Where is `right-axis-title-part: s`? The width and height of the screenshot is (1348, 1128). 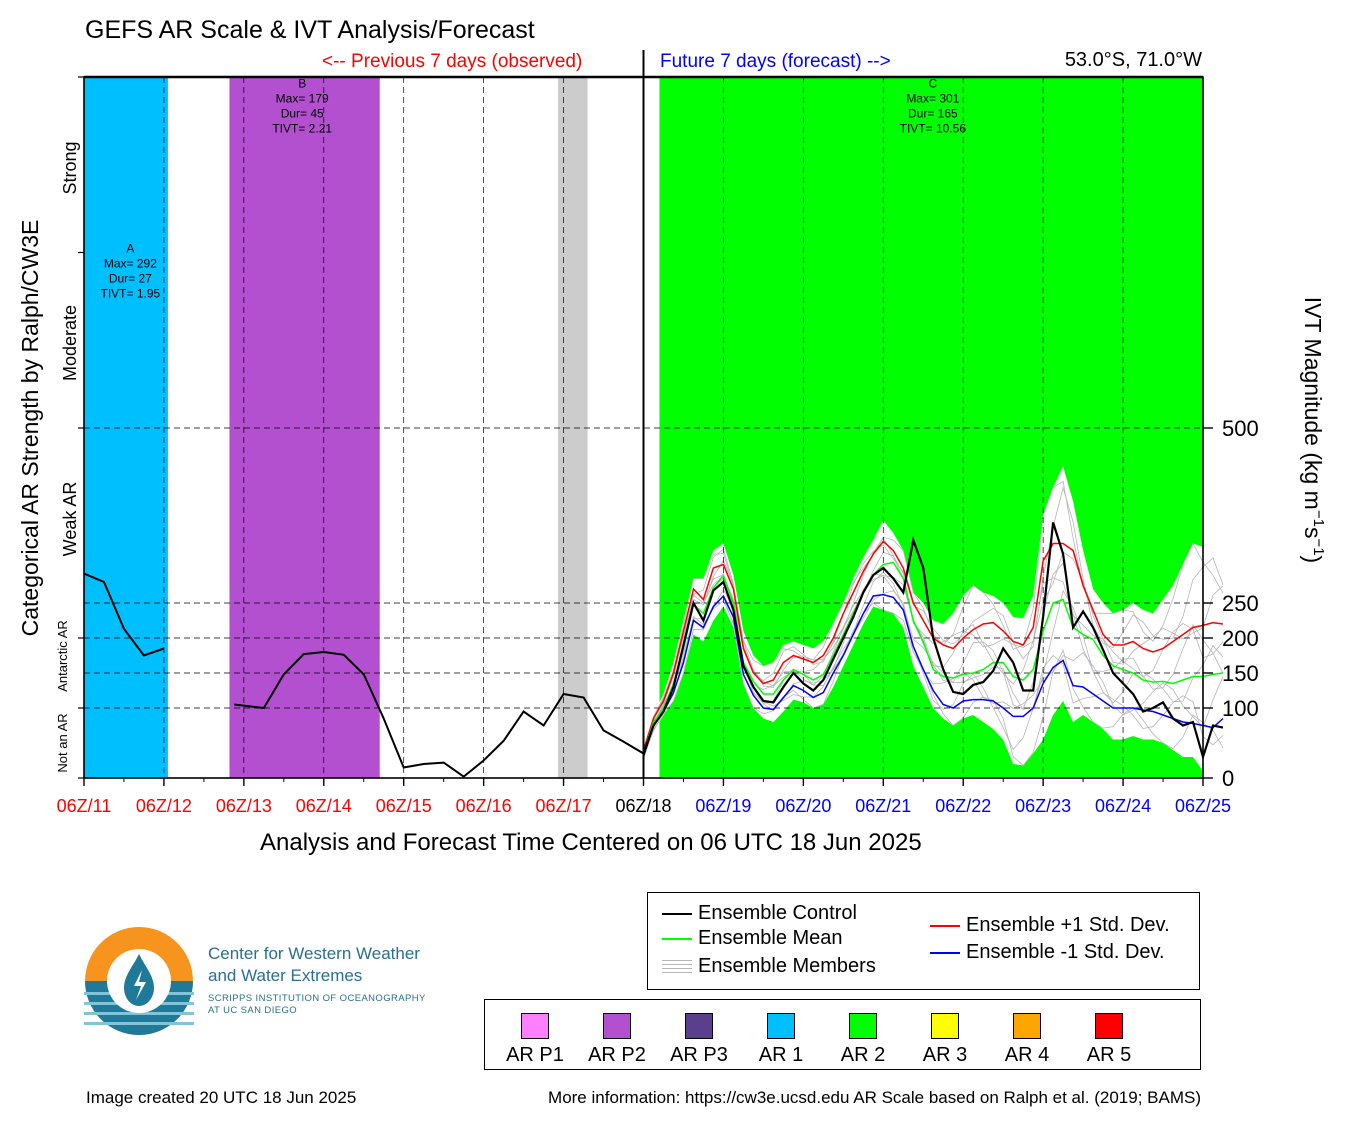
right-axis-title-part: s is located at coordinates (1313, 533).